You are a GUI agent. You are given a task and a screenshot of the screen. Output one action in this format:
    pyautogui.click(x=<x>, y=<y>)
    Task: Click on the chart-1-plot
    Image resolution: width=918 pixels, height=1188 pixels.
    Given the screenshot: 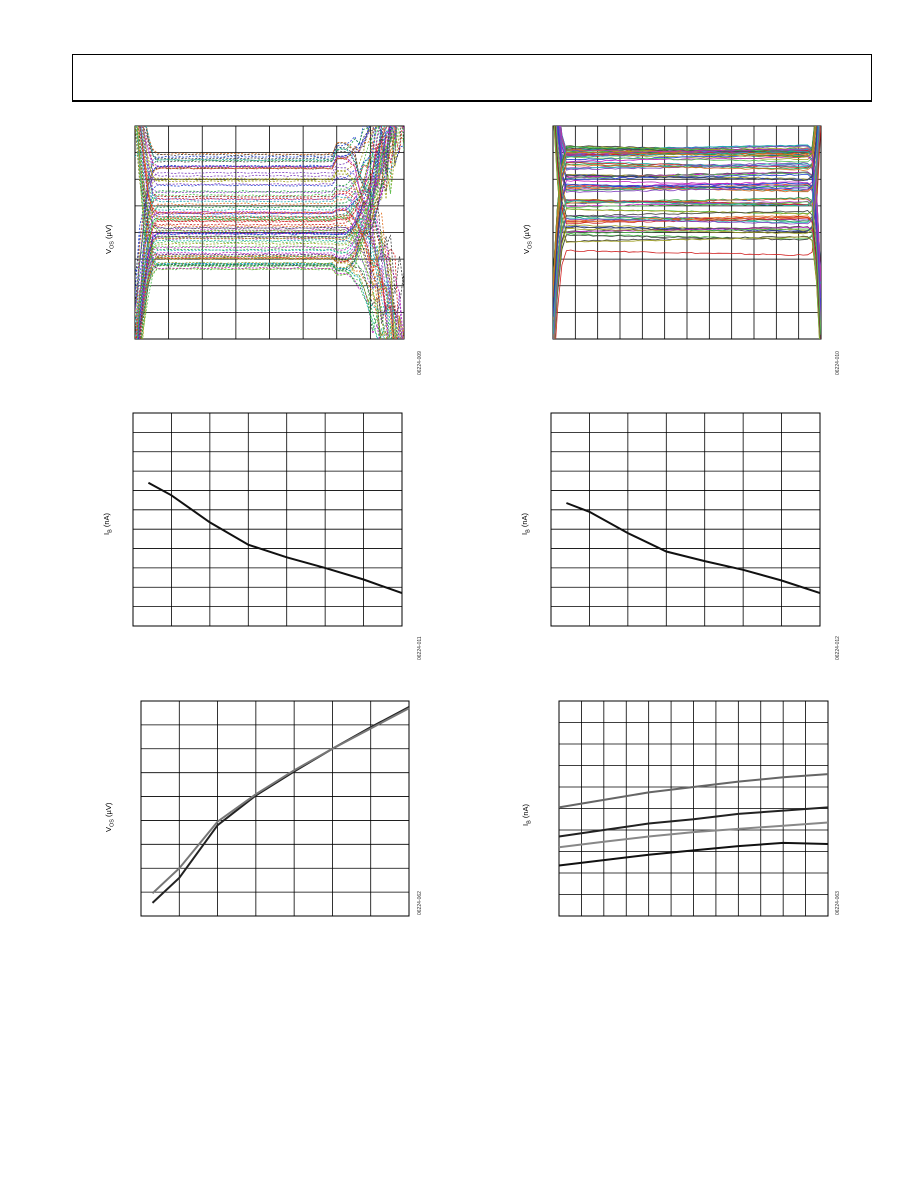 What is the action you would take?
    pyautogui.click(x=269, y=232)
    